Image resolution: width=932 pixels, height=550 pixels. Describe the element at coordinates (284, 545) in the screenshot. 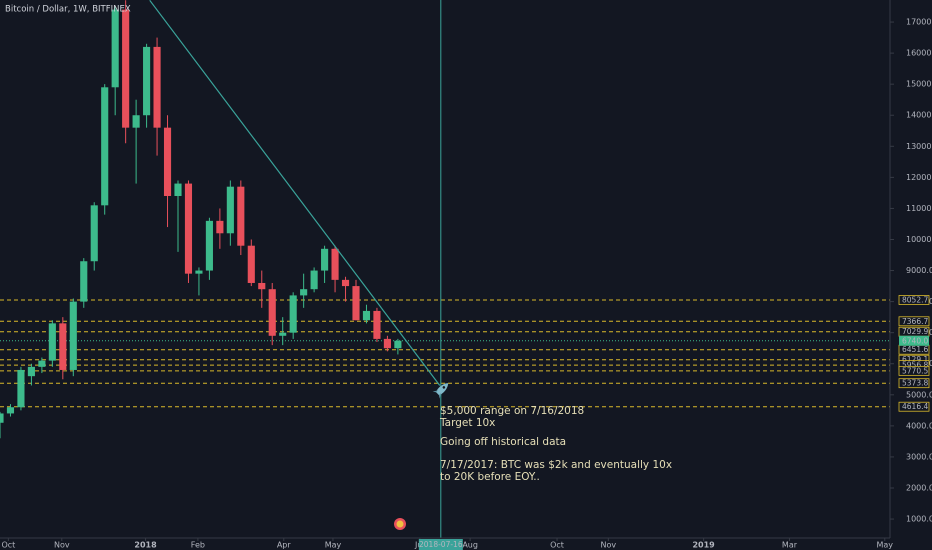

I see `x-tick-label: Apr` at that location.